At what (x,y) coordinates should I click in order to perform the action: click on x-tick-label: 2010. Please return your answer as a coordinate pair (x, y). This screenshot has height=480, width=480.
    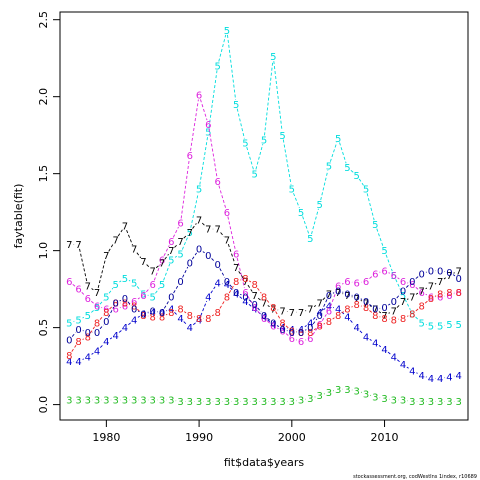
    Looking at the image, I should click on (385, 437).